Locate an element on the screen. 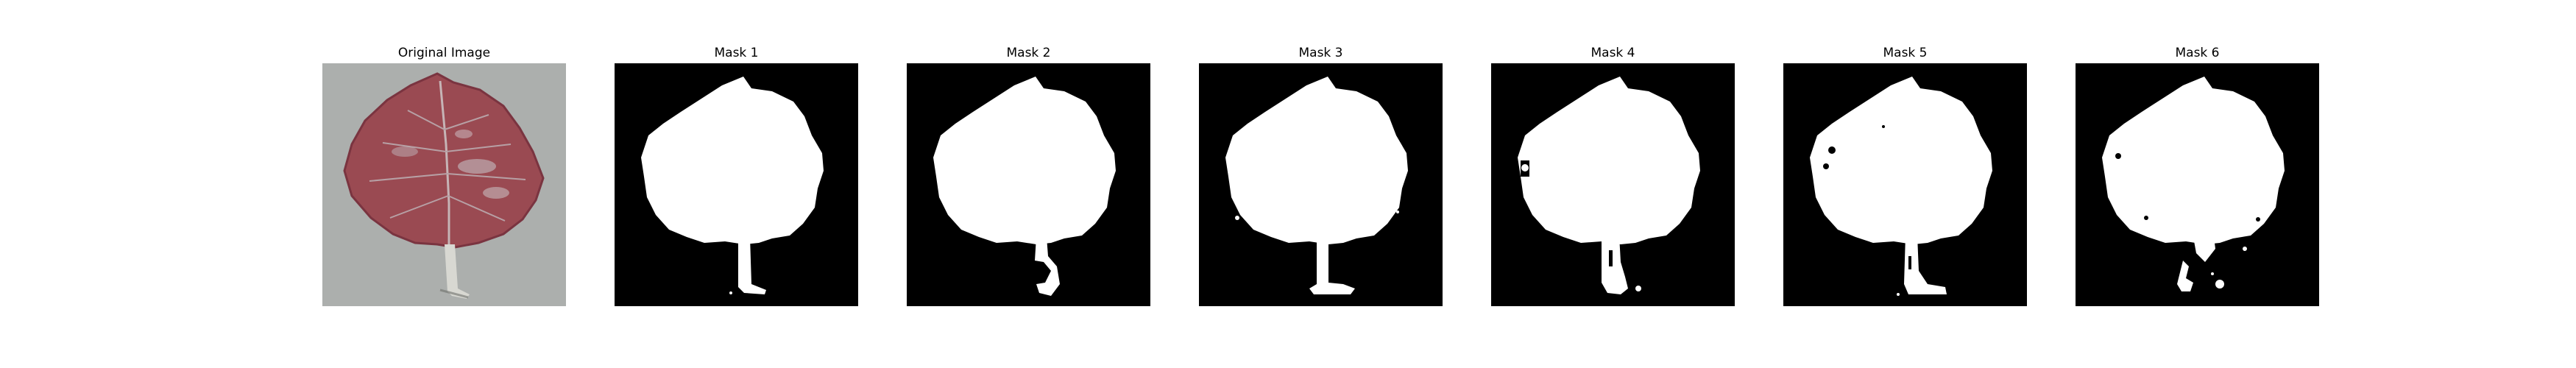 Image resolution: width=2576 pixels, height=368 pixels. mask-4-image is located at coordinates (1613, 184).